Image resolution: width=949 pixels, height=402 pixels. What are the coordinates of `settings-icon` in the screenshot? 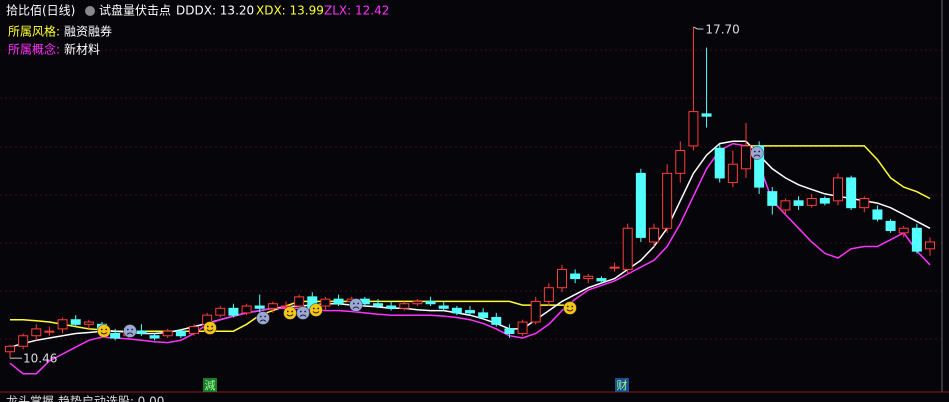 It's located at (90, 11).